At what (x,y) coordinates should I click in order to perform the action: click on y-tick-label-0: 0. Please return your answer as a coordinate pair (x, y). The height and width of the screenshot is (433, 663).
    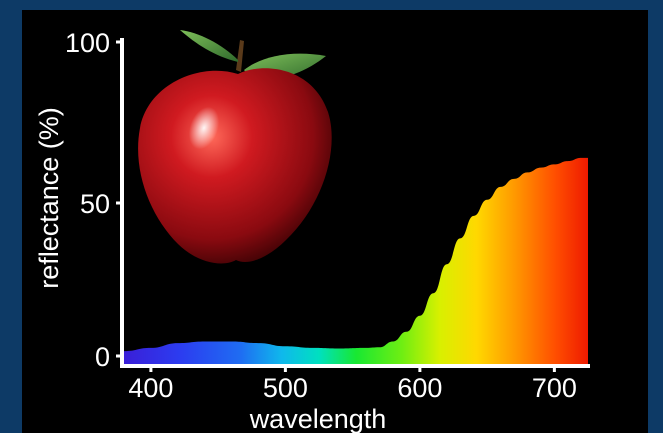
    Looking at the image, I should click on (102, 357).